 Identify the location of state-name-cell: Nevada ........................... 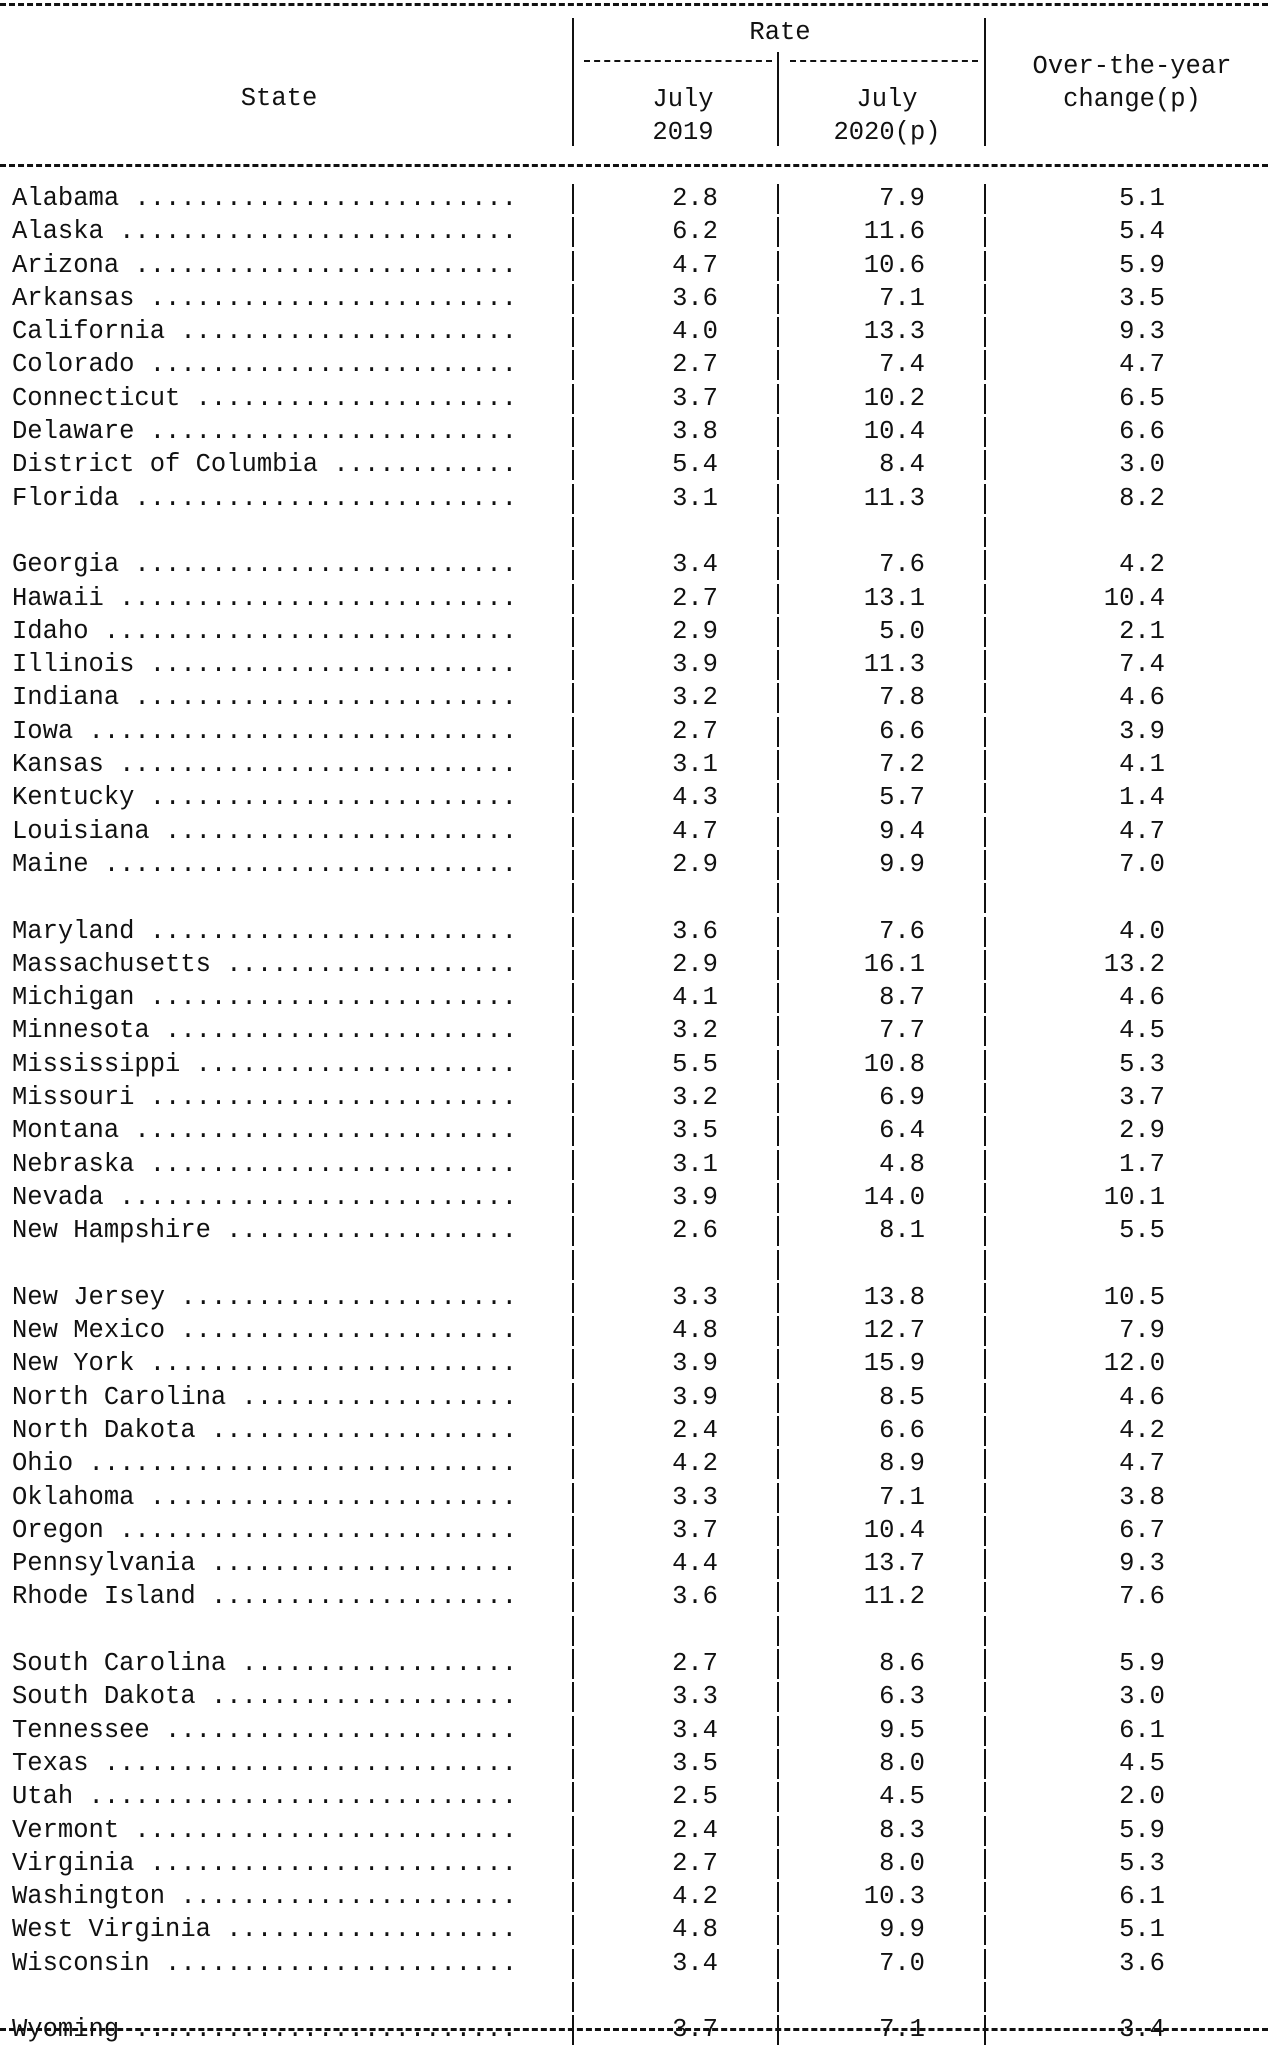
(289, 1197).